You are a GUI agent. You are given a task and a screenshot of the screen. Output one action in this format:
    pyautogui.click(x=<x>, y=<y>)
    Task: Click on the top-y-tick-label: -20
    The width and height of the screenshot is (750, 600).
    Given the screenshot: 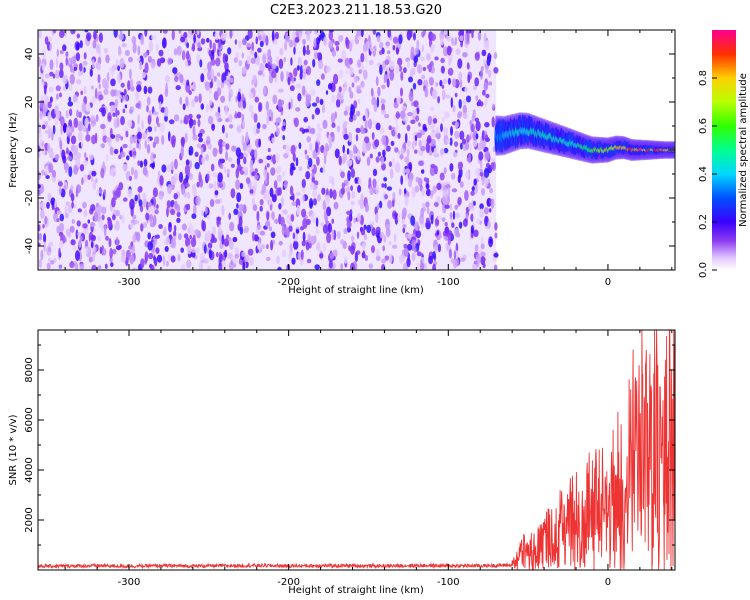 What is the action you would take?
    pyautogui.click(x=29, y=198)
    